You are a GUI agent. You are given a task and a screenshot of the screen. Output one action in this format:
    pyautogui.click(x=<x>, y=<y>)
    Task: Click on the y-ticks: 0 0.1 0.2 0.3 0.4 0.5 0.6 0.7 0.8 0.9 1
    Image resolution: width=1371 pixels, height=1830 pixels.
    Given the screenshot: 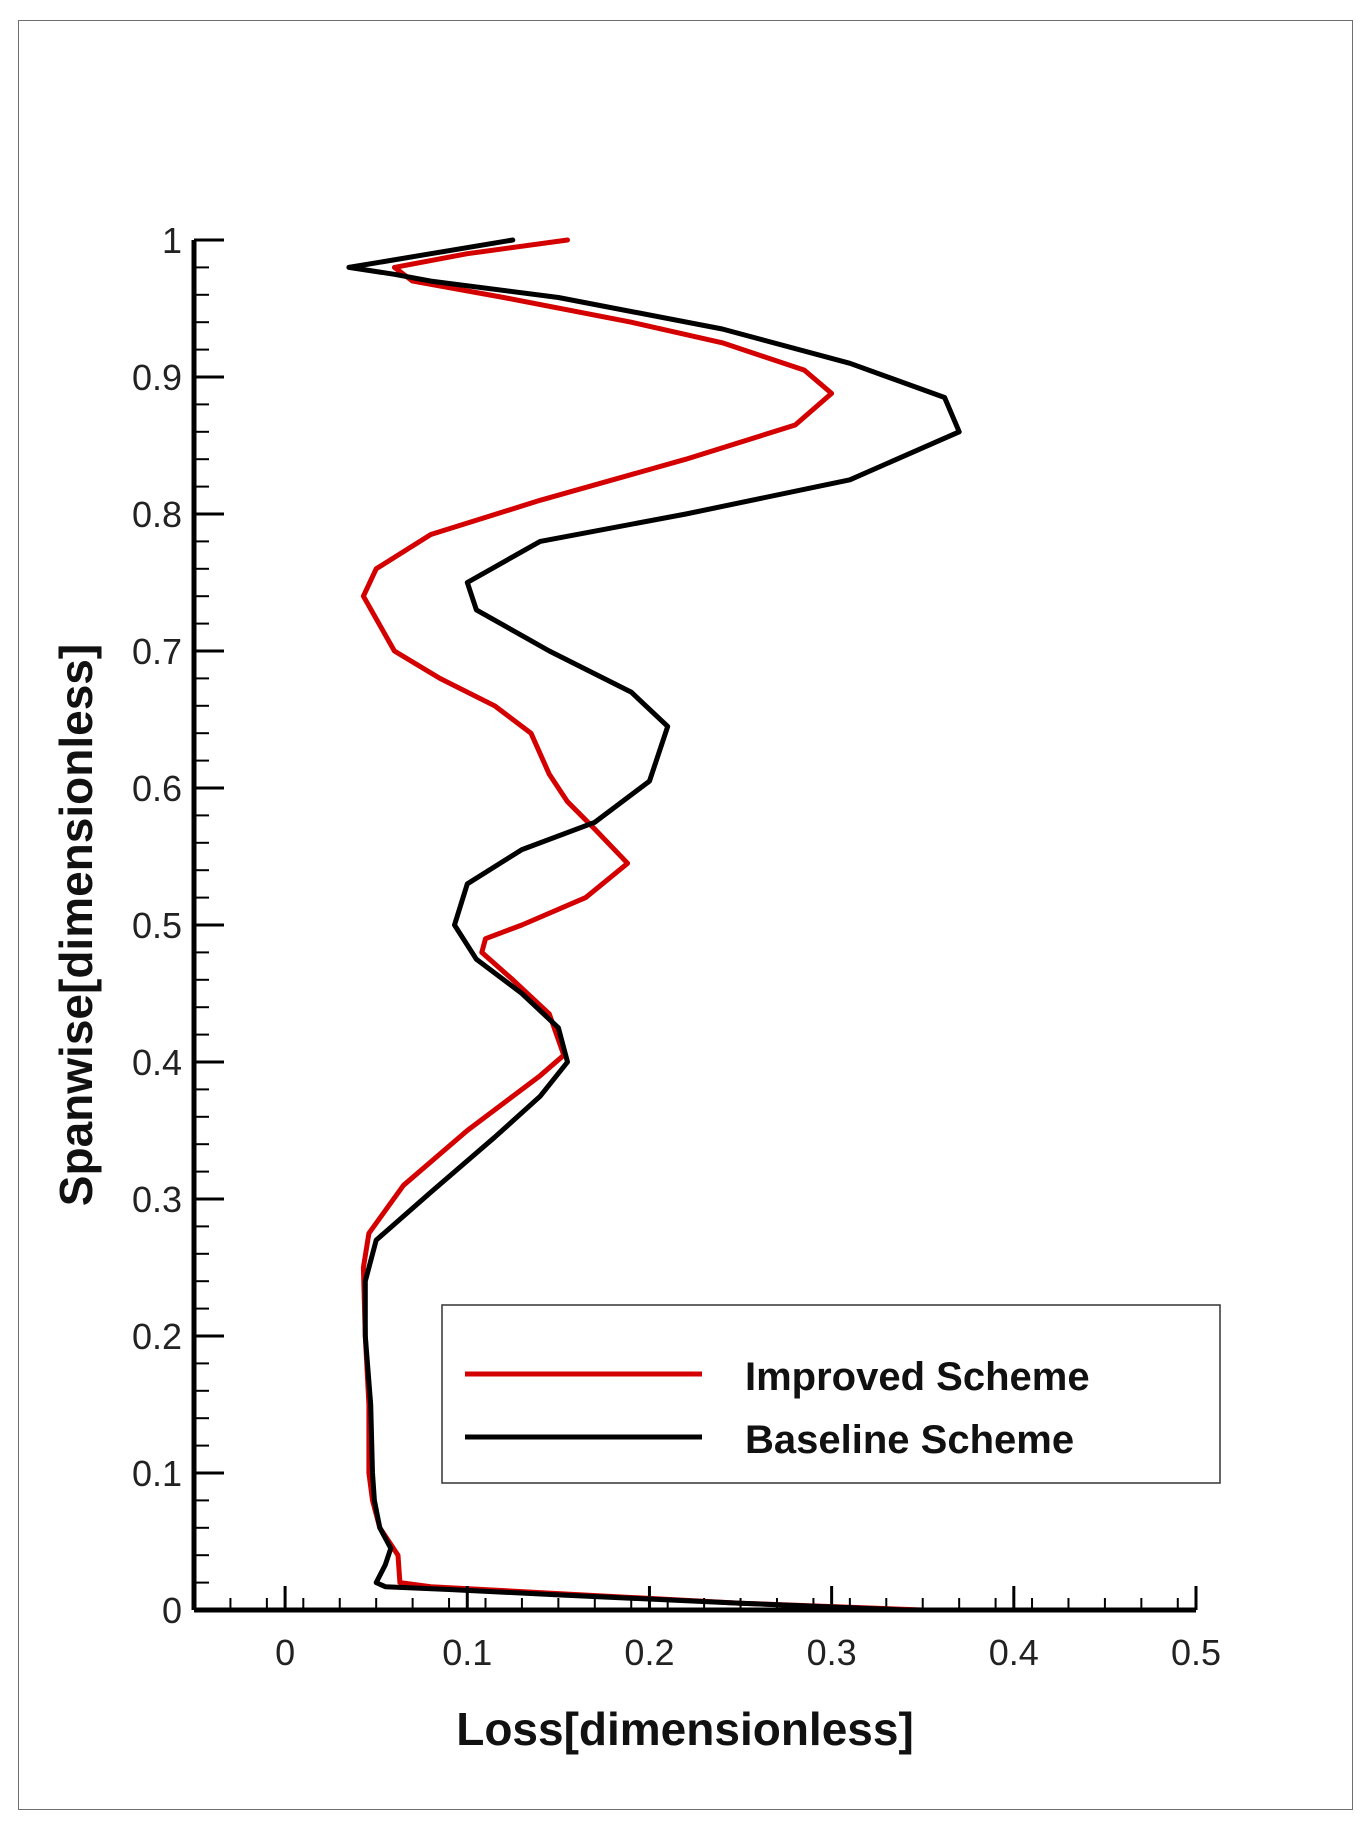 What is the action you would take?
    pyautogui.click(x=178, y=925)
    